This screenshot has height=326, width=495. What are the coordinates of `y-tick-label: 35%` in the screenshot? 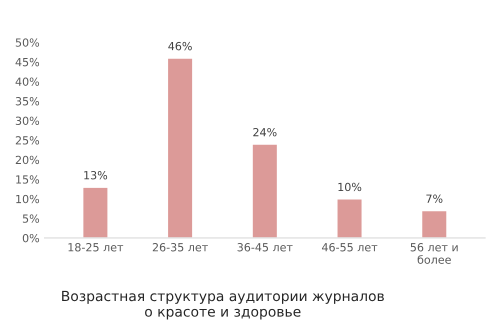 It's located at (28, 101).